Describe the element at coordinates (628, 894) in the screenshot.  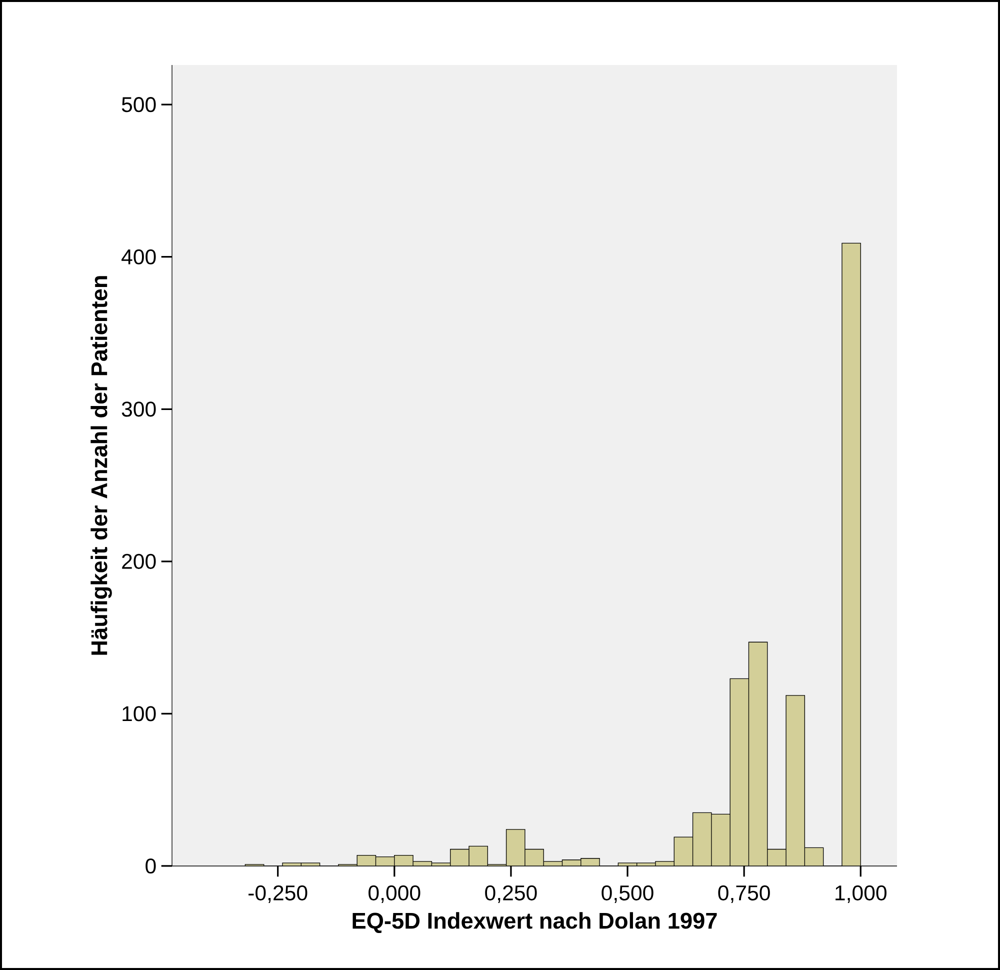
I see `x-tick-label: 0,500` at that location.